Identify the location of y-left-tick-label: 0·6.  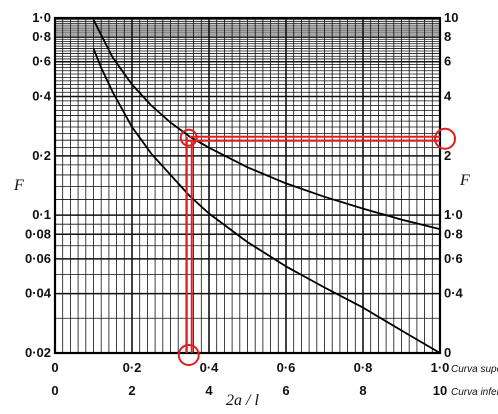
(41, 61).